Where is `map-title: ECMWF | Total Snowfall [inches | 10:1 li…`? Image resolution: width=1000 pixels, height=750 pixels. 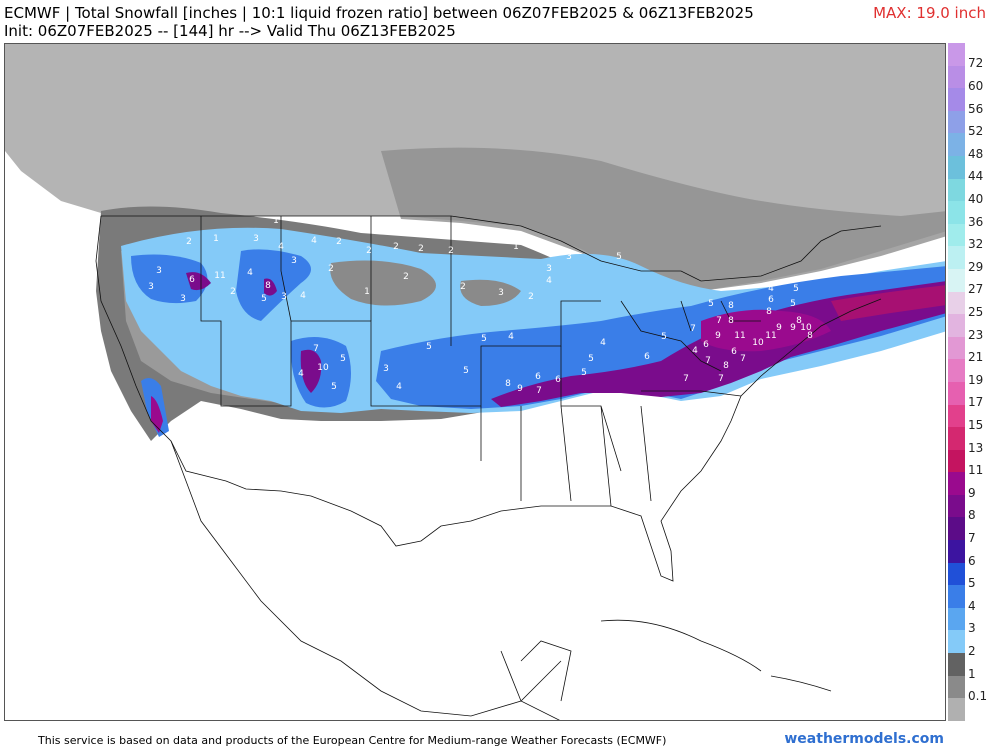 map-title: ECMWF | Total Snowfall [inches | 10:1 li… is located at coordinates (379, 13).